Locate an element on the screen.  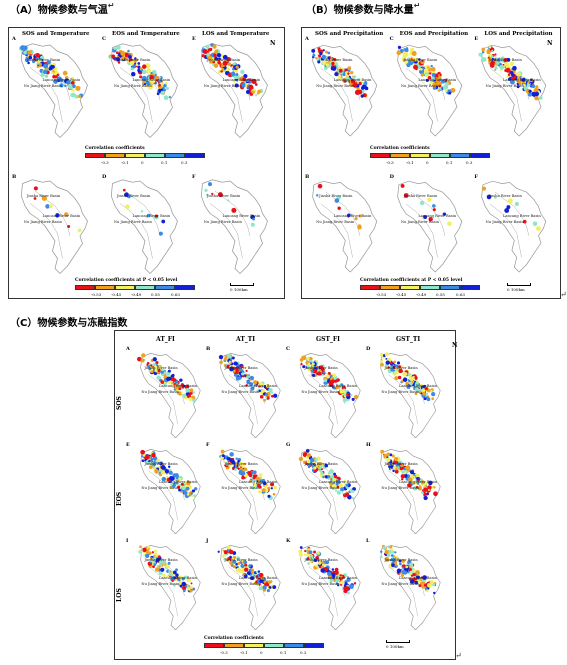
panel-a-label-C: C is located at coordinates (104, 39).